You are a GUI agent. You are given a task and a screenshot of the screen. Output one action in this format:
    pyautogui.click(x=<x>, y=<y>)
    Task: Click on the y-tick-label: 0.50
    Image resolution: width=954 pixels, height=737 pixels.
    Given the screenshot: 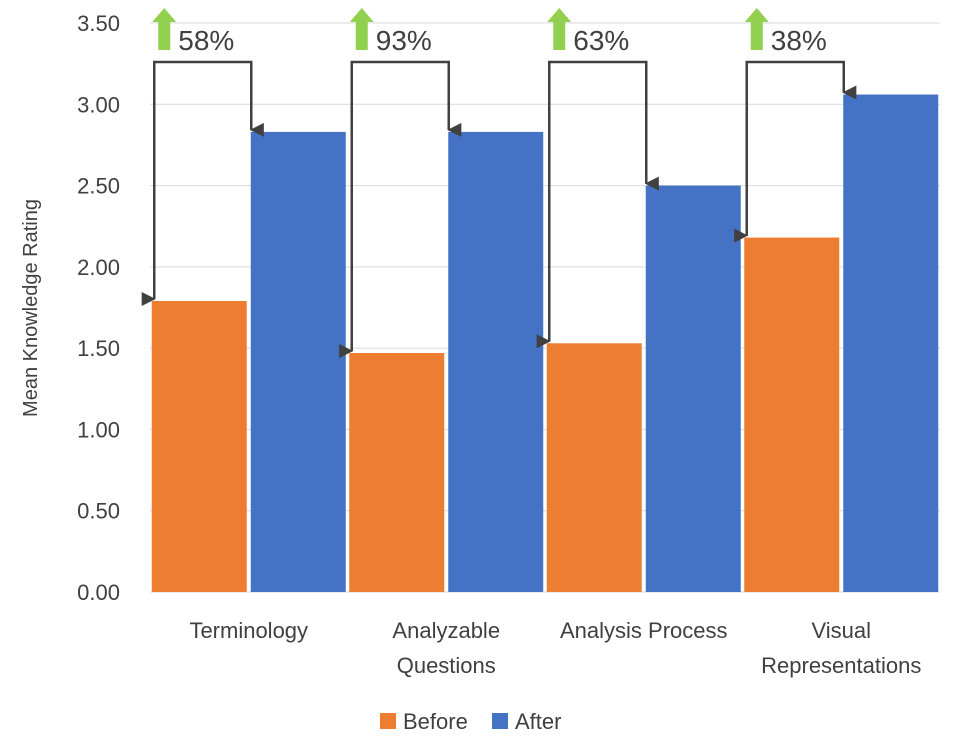 What is the action you would take?
    pyautogui.click(x=98, y=511)
    